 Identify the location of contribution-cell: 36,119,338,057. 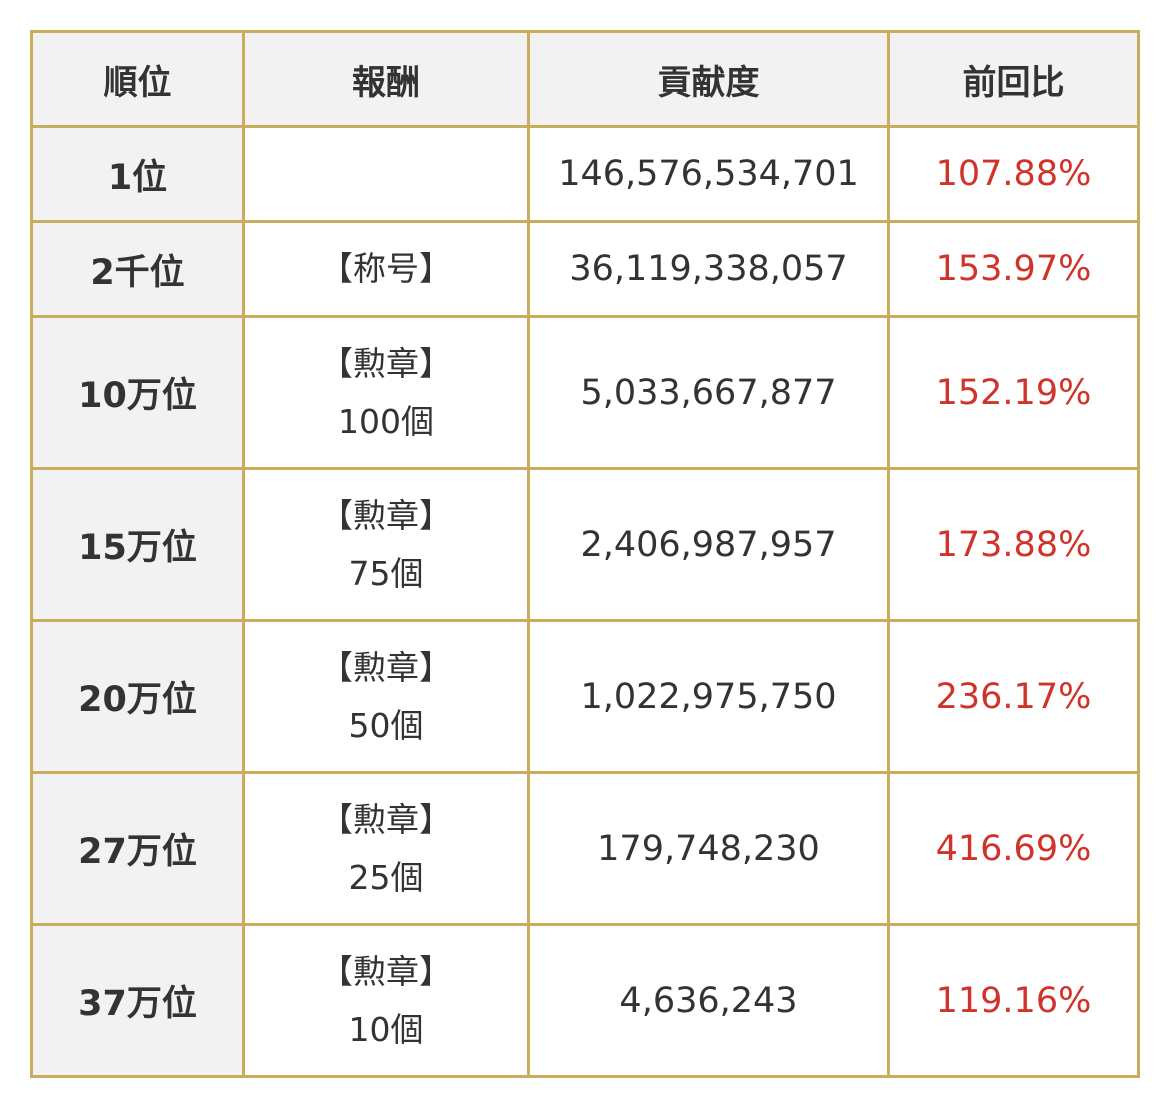
(708, 269).